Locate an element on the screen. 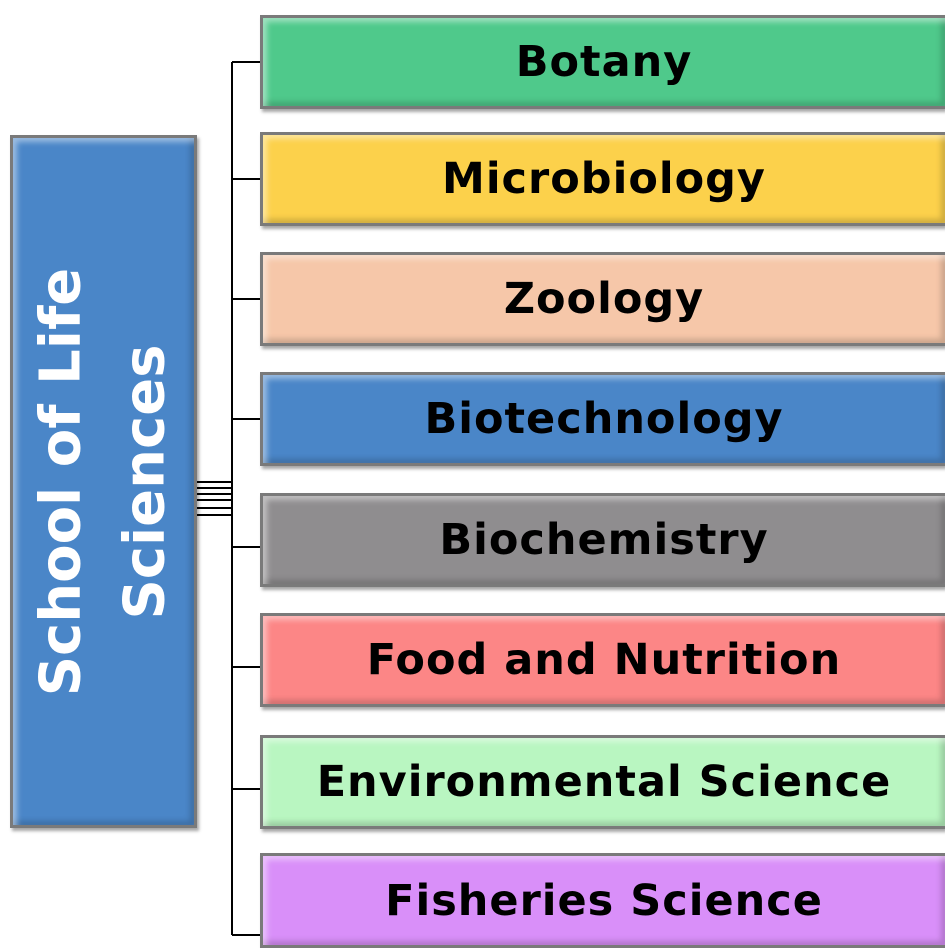  node-box: Environmental Science is located at coordinates (602, 782).